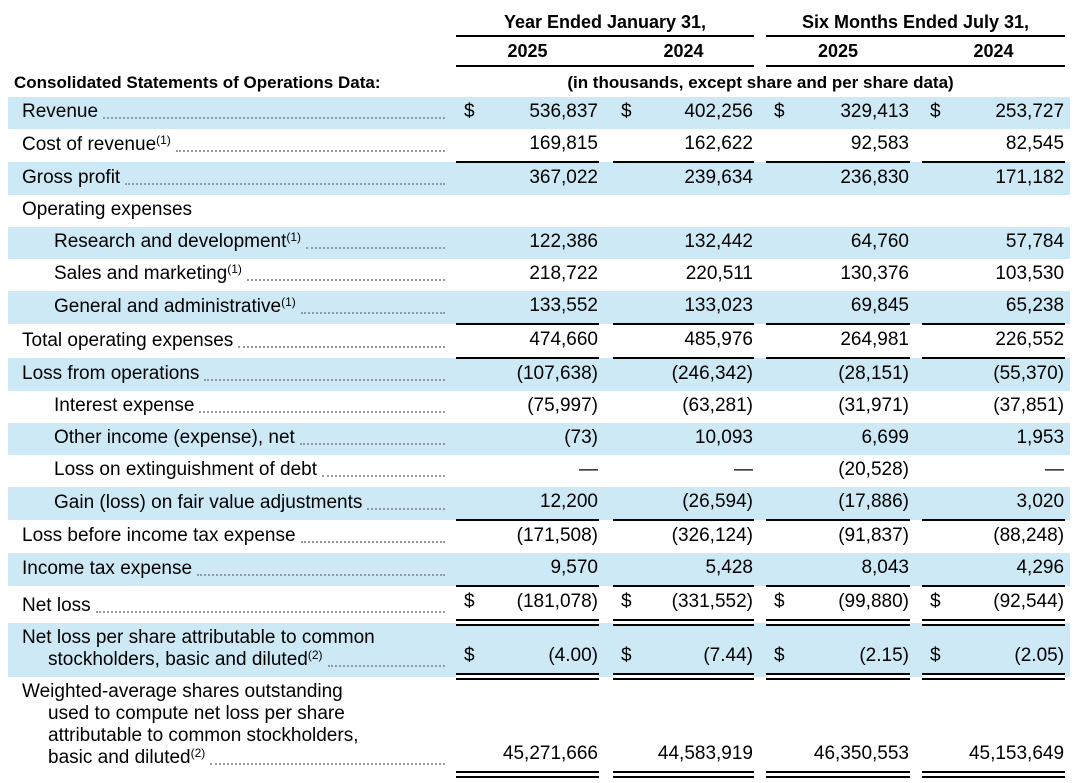 The height and width of the screenshot is (783, 1080). What do you see at coordinates (784, 536) in the screenshot?
I see `dollar-sign-loss-before-income-tax-expense-col3` at bounding box center [784, 536].